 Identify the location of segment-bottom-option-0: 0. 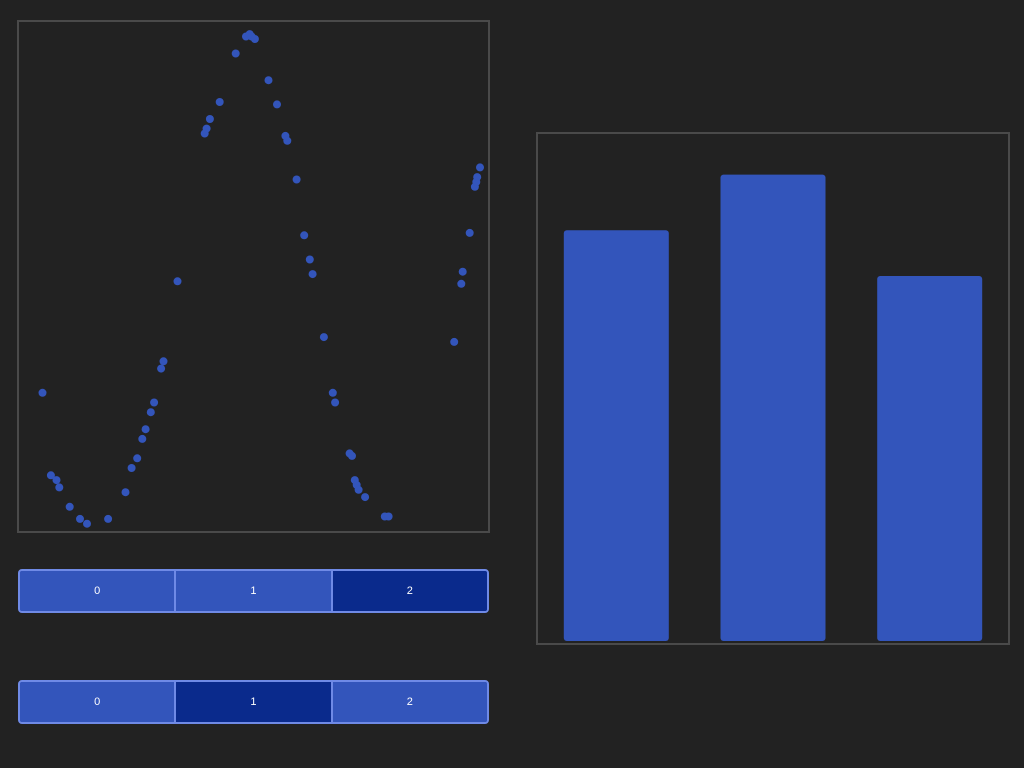
(98, 702).